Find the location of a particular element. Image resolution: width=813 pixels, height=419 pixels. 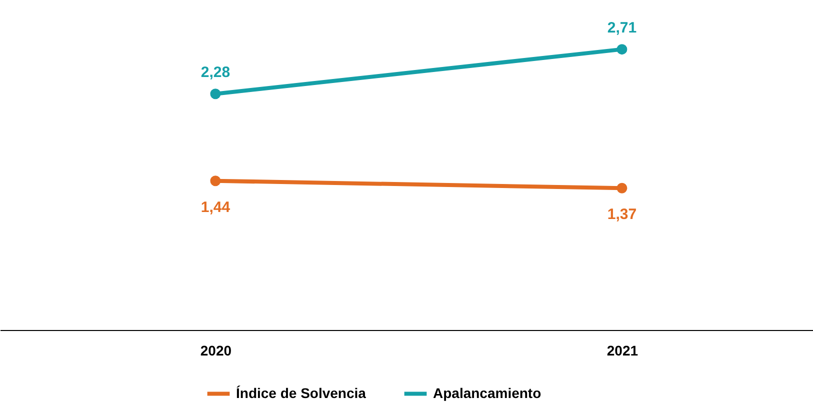

data-label: 1,37 is located at coordinates (622, 215).